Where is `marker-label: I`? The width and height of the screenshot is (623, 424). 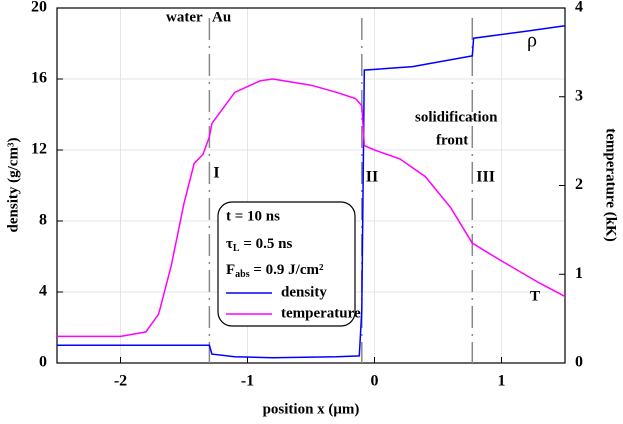 marker-label: I is located at coordinates (216, 173).